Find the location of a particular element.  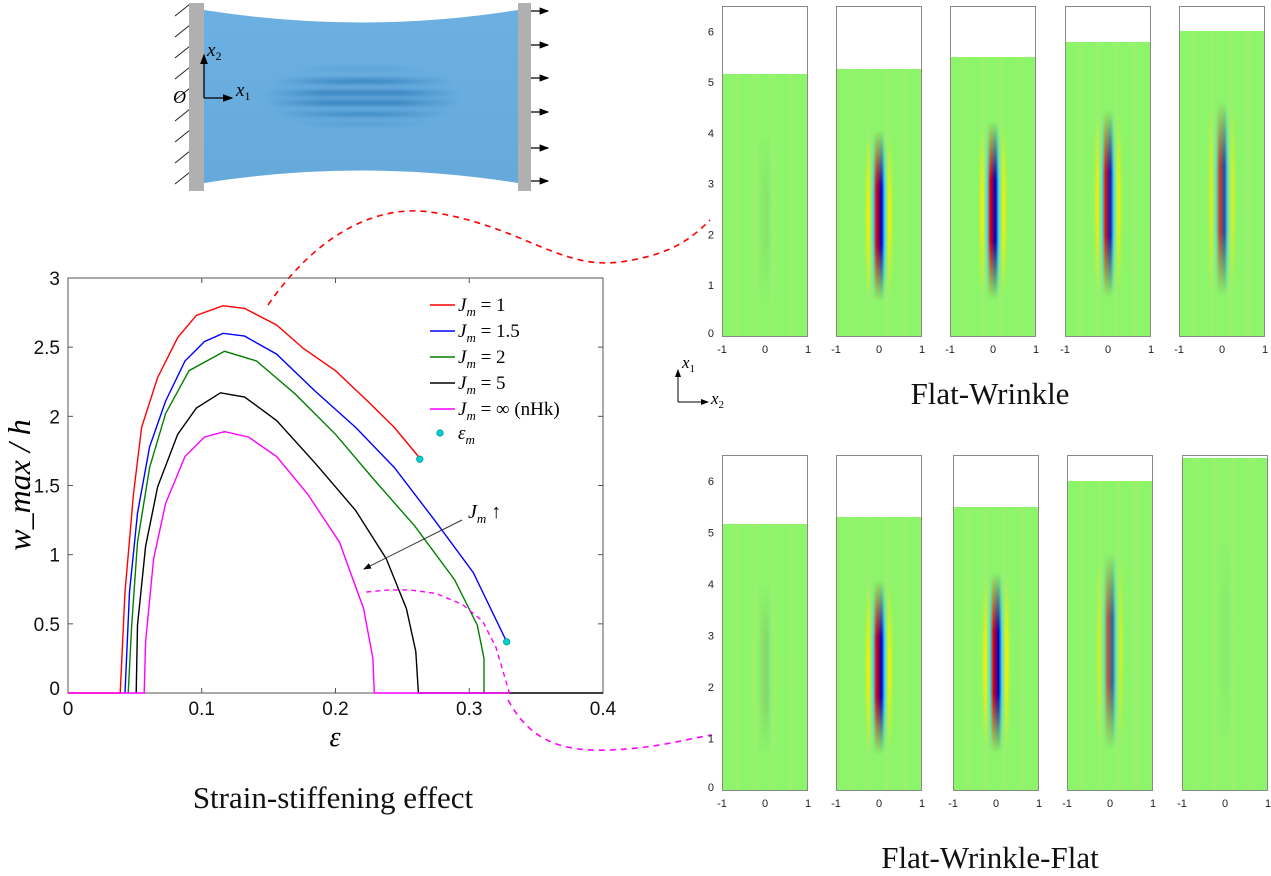

legend-marker is located at coordinates (440, 433).